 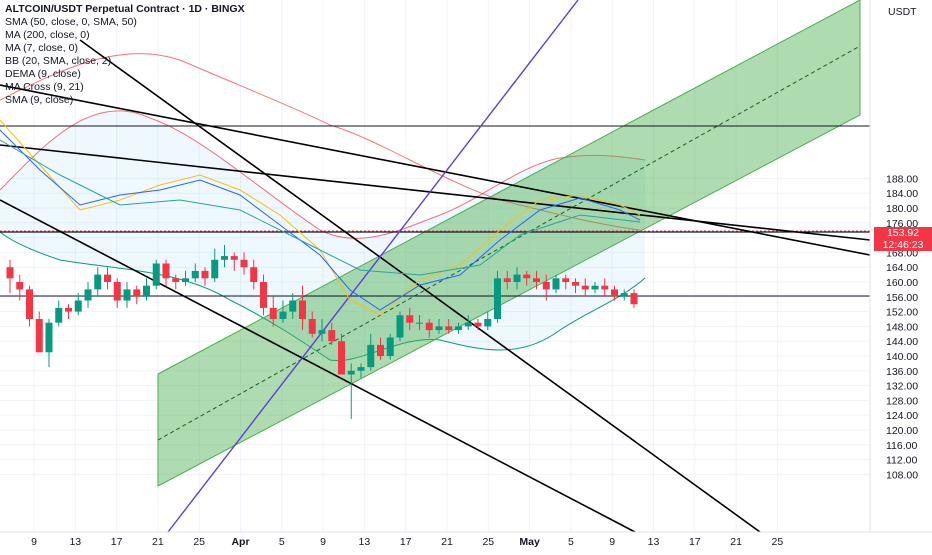 What do you see at coordinates (47, 35) in the screenshot?
I see `indicator-ma200: MA (200, close, 0)` at bounding box center [47, 35].